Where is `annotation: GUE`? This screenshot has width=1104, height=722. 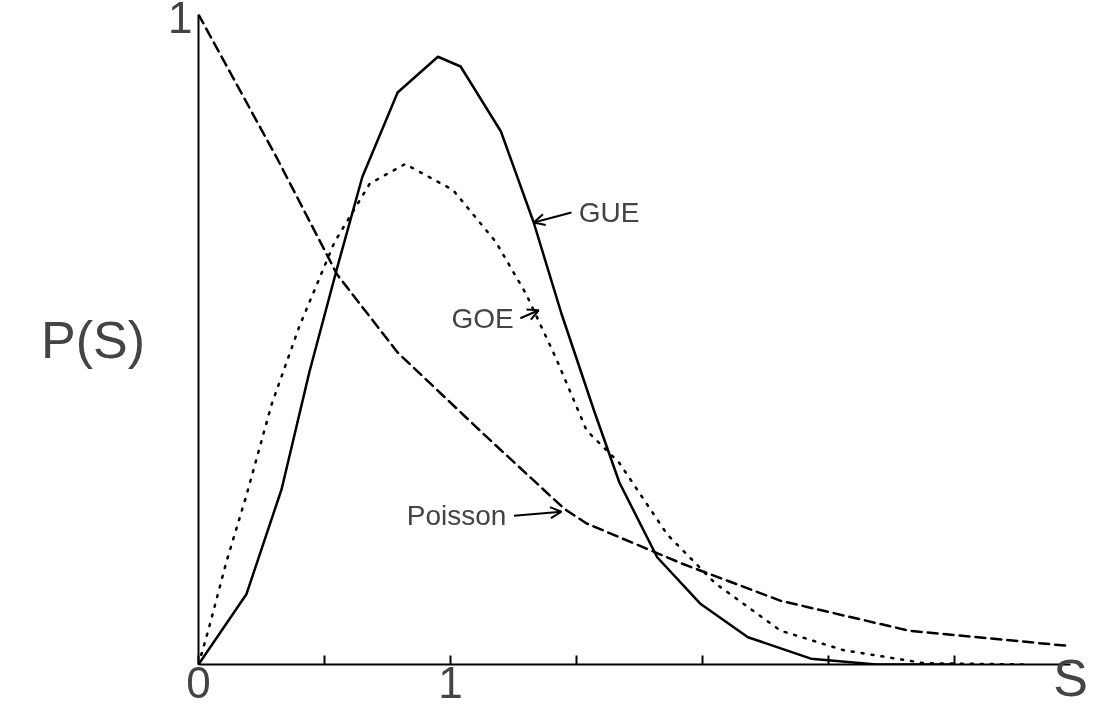
annotation: GUE is located at coordinates (609, 212).